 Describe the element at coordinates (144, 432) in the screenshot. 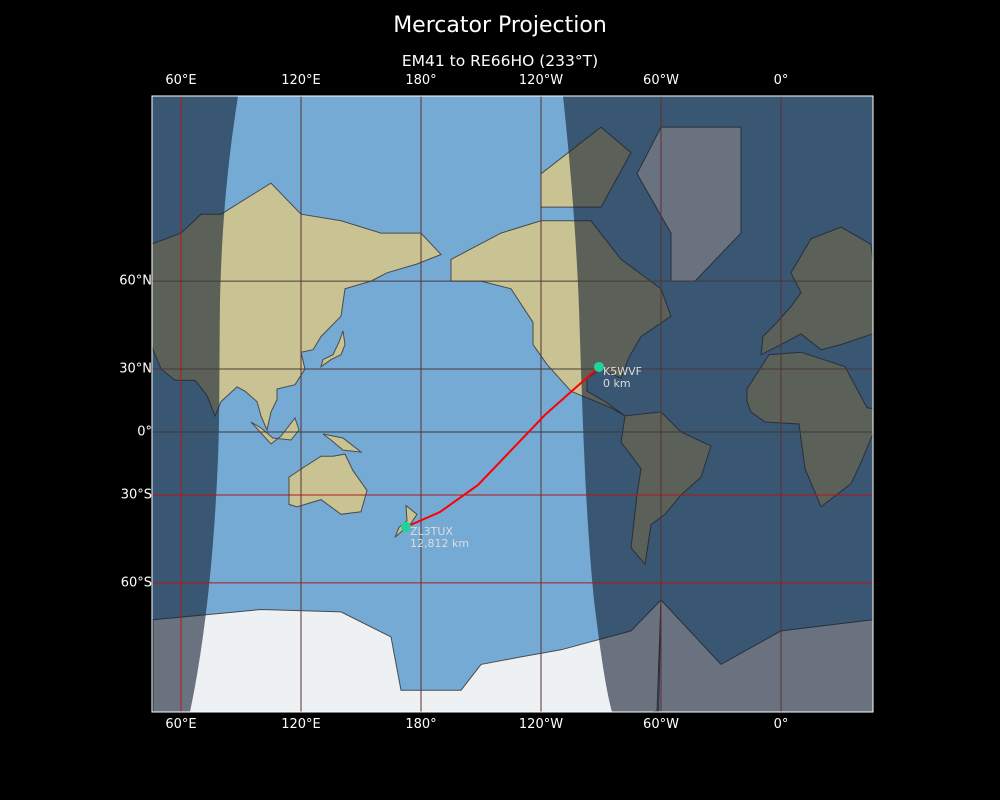

I see `y-tick-label: 0°` at that location.